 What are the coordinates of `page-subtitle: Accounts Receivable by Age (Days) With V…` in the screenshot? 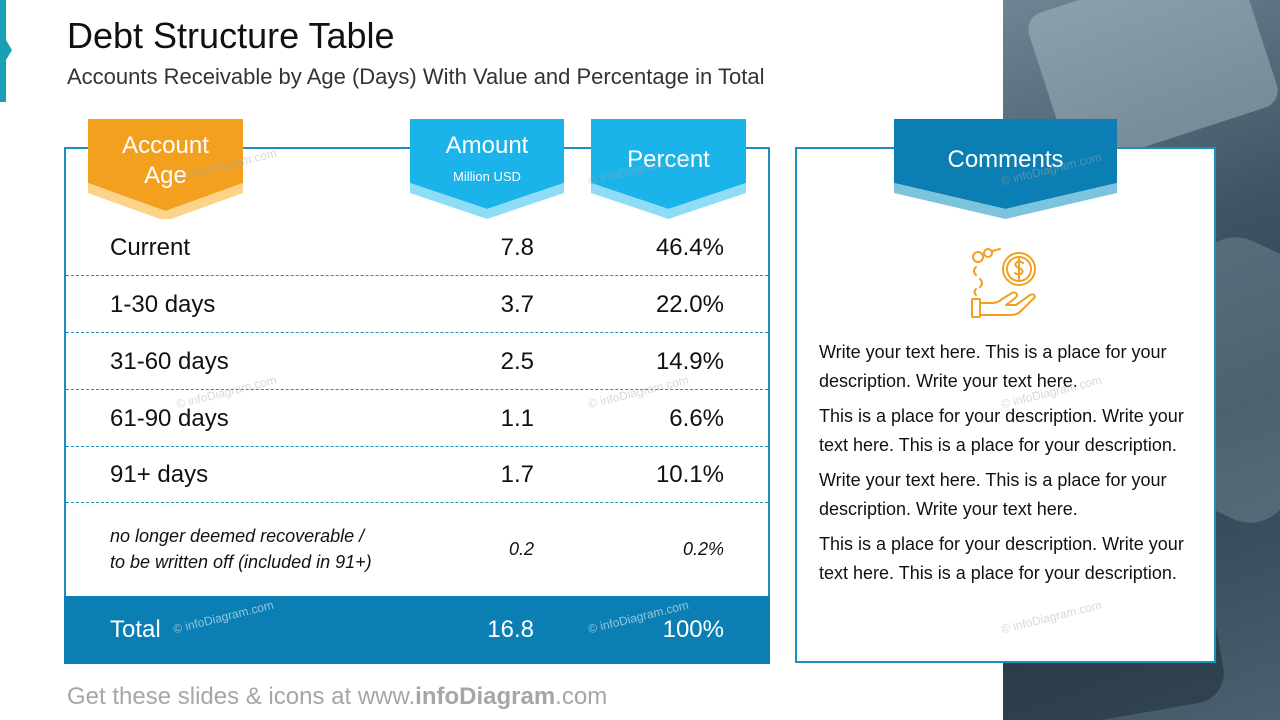 It's located at (416, 76).